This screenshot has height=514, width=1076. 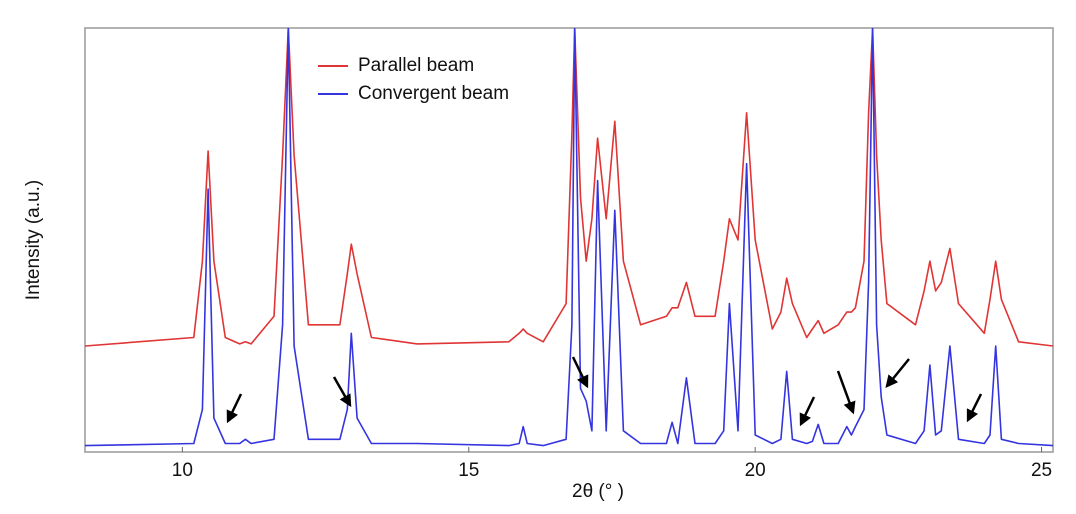 I want to click on legend-text: Parallel beam, so click(x=416, y=65).